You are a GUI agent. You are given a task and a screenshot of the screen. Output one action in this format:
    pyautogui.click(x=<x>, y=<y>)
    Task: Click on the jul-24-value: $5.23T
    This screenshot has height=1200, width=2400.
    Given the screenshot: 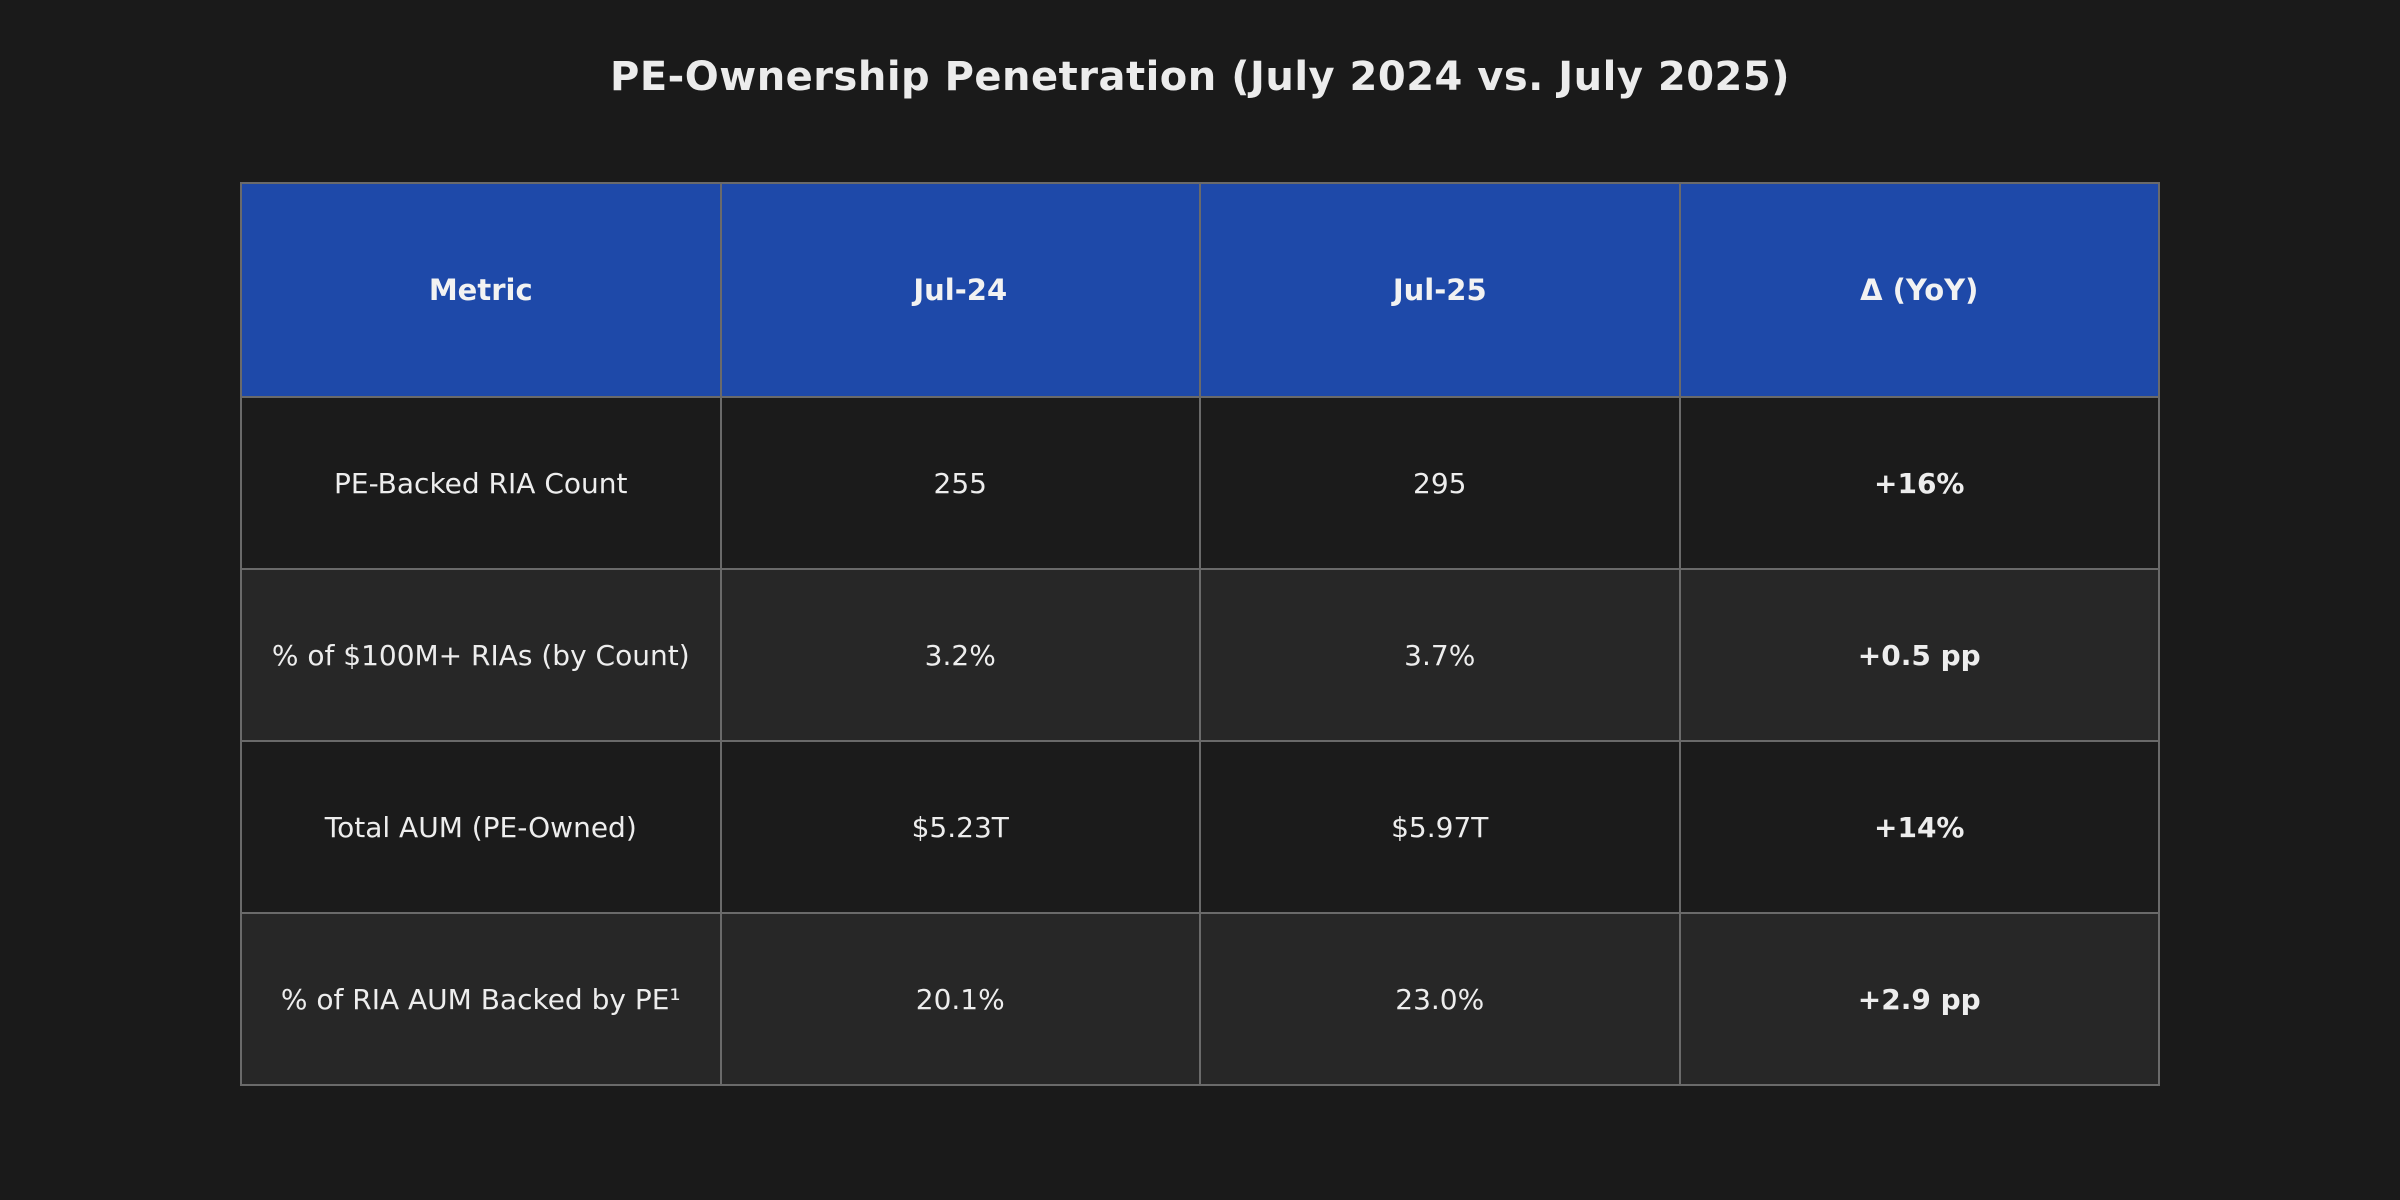 What is the action you would take?
    pyautogui.click(x=960, y=827)
    